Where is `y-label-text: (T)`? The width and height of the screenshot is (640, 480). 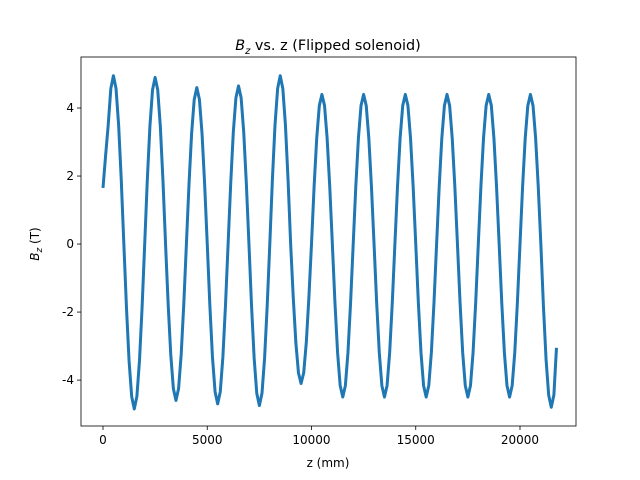
y-label-text: (T) is located at coordinates (35, 237).